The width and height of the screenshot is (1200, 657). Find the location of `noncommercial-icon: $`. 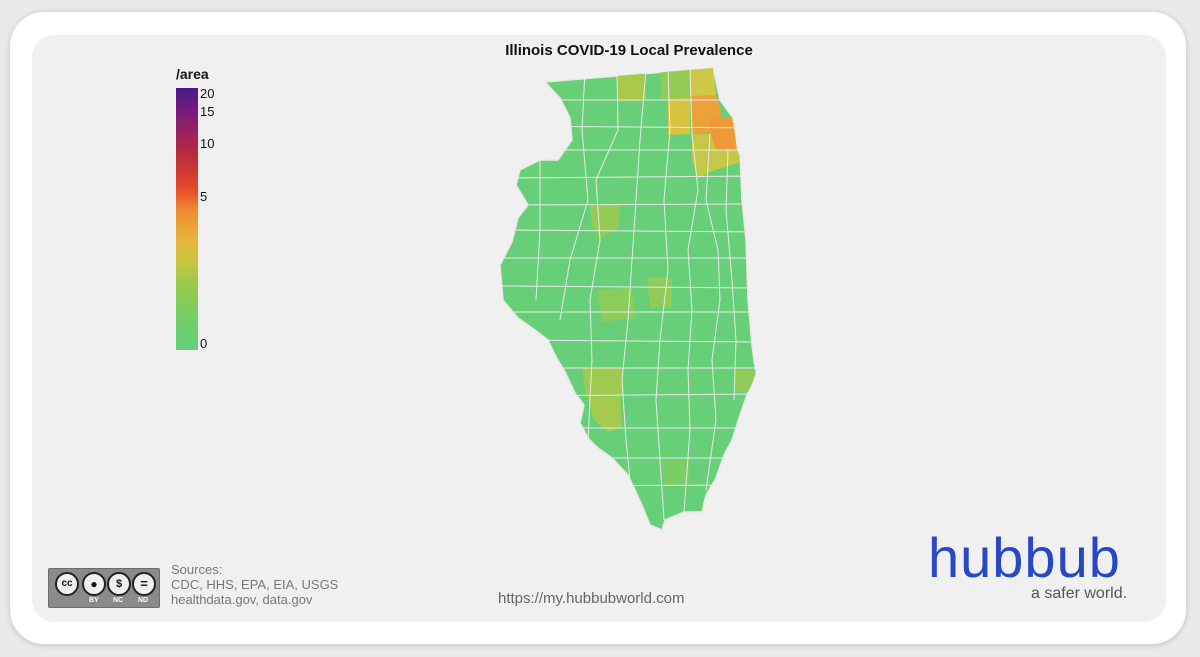

noncommercial-icon: $ is located at coordinates (119, 584).